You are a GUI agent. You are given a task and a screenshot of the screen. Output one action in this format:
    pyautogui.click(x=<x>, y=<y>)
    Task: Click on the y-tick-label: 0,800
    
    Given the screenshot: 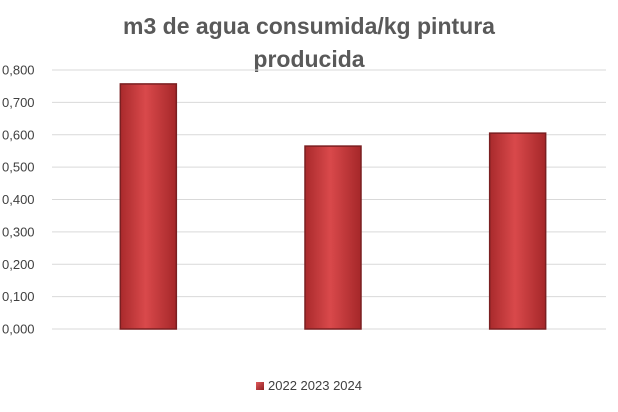 What is the action you would take?
    pyautogui.click(x=18, y=70)
    